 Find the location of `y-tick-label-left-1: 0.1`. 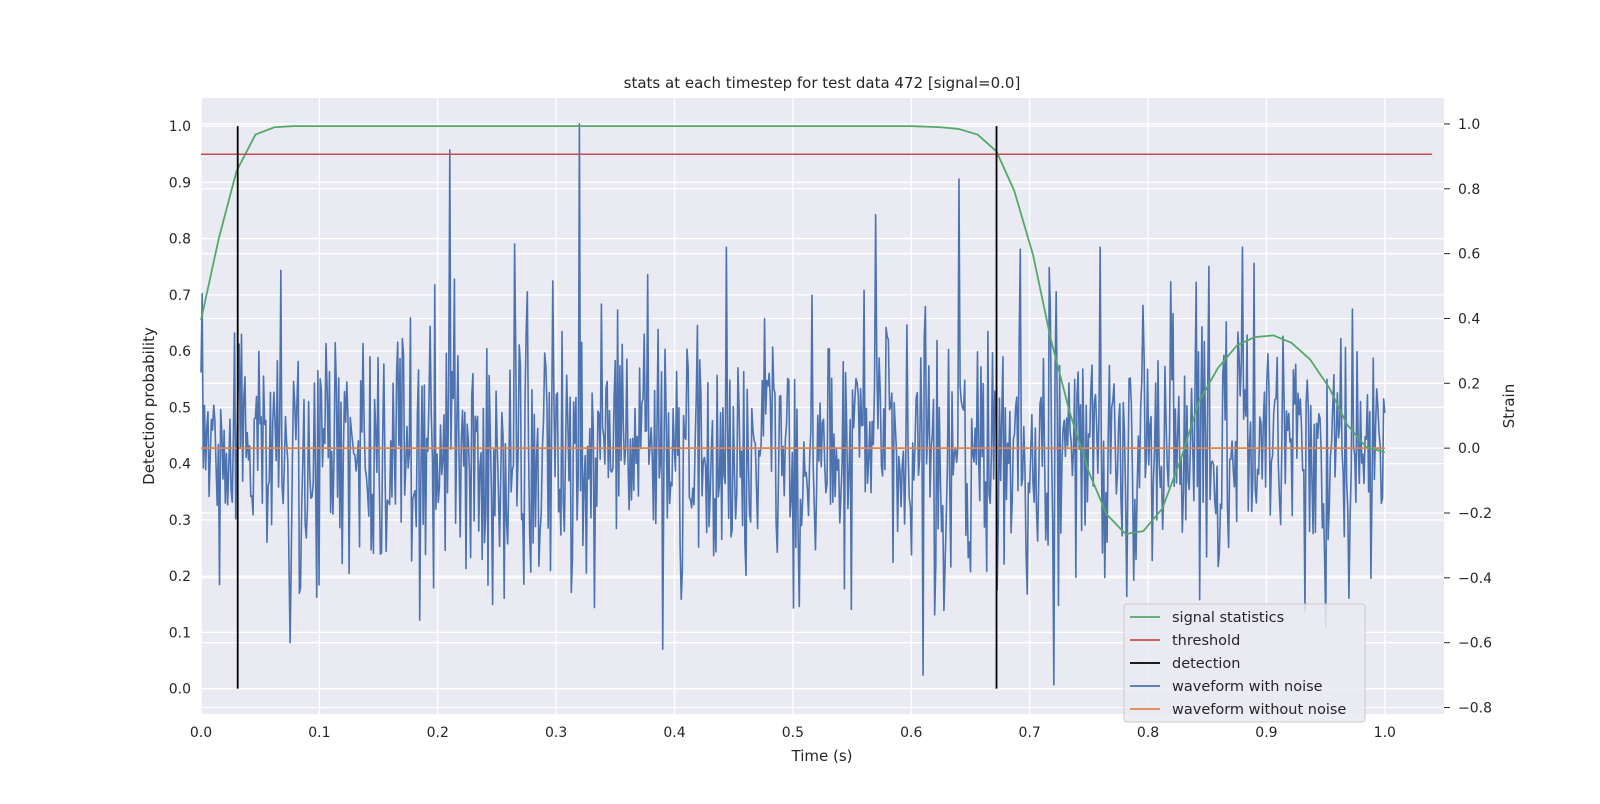

y-tick-label-left-1: 0.1 is located at coordinates (180, 633).